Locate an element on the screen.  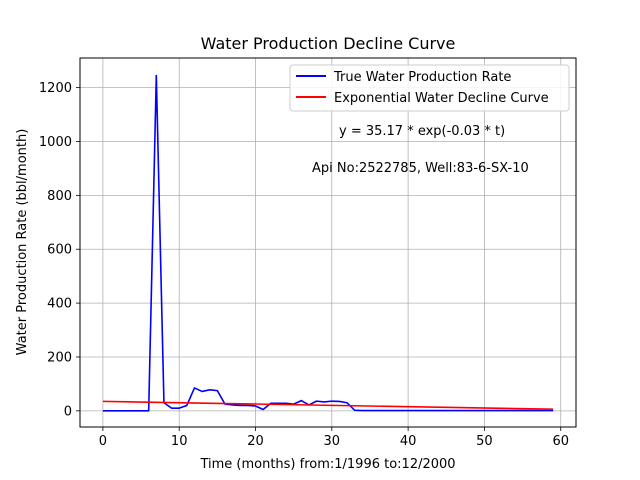
x-tick-label-50: 50 is located at coordinates (484, 441).